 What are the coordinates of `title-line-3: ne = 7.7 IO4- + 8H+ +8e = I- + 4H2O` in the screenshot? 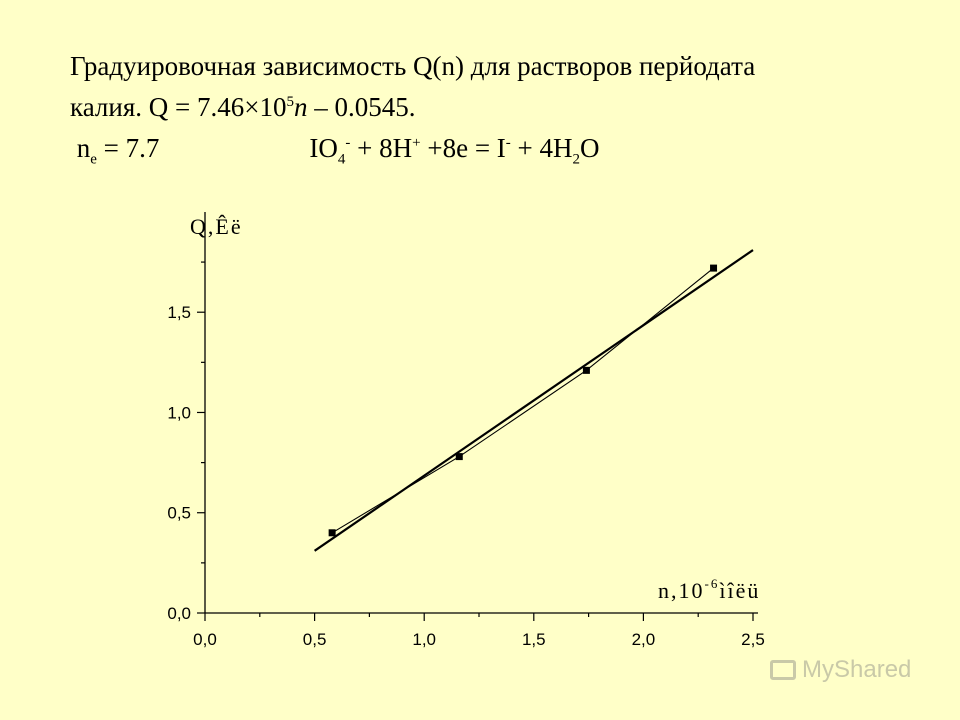 It's located at (500, 151).